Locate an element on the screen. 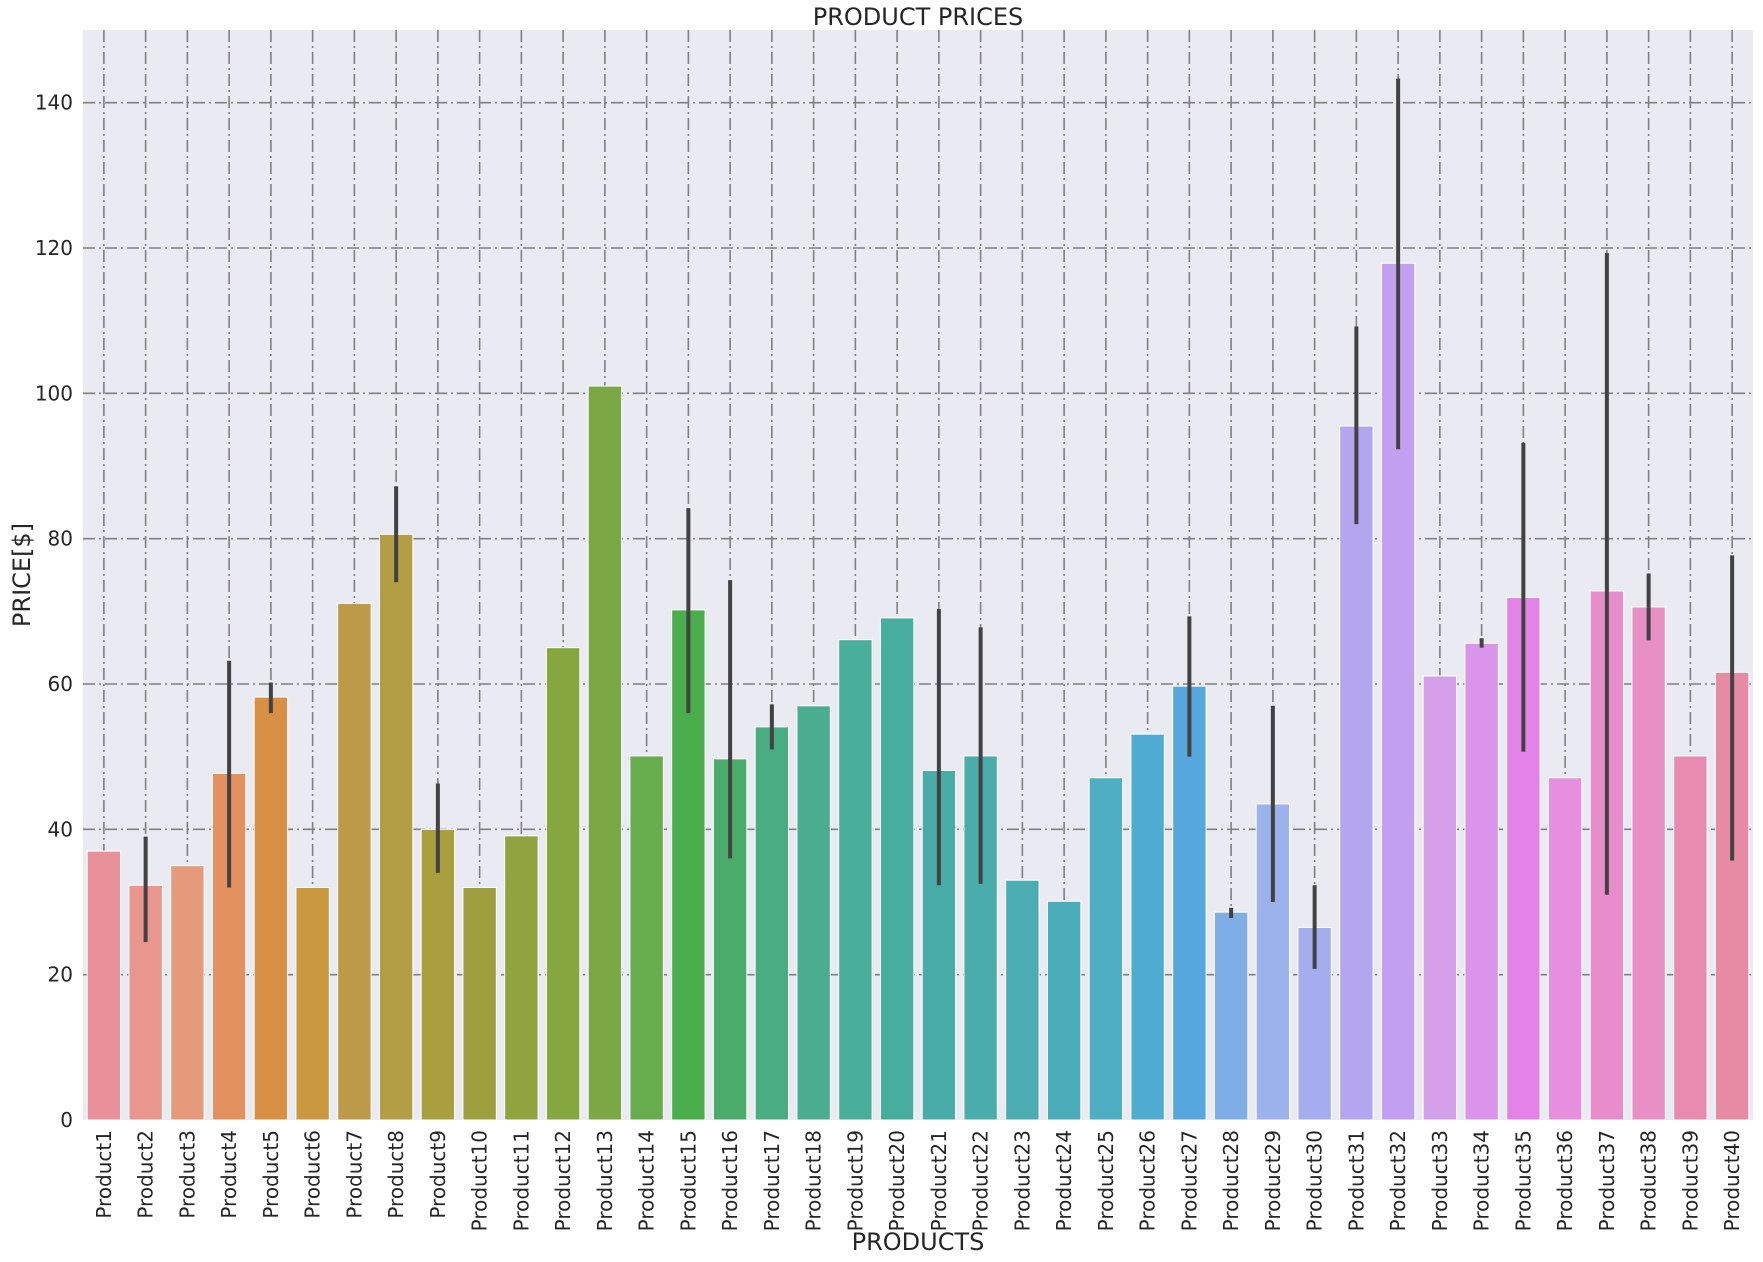  x-tick-label: Product26 is located at coordinates (1148, 1180).